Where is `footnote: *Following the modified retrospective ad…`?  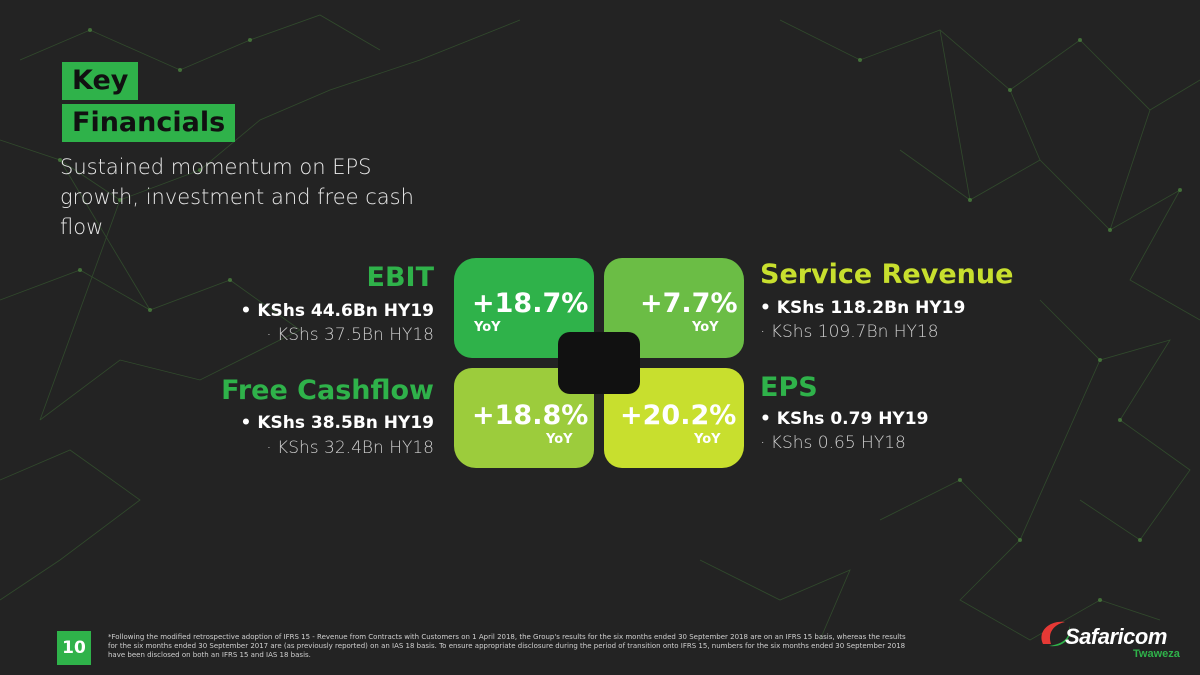 footnote: *Following the modified retrospective ad… is located at coordinates (507, 646).